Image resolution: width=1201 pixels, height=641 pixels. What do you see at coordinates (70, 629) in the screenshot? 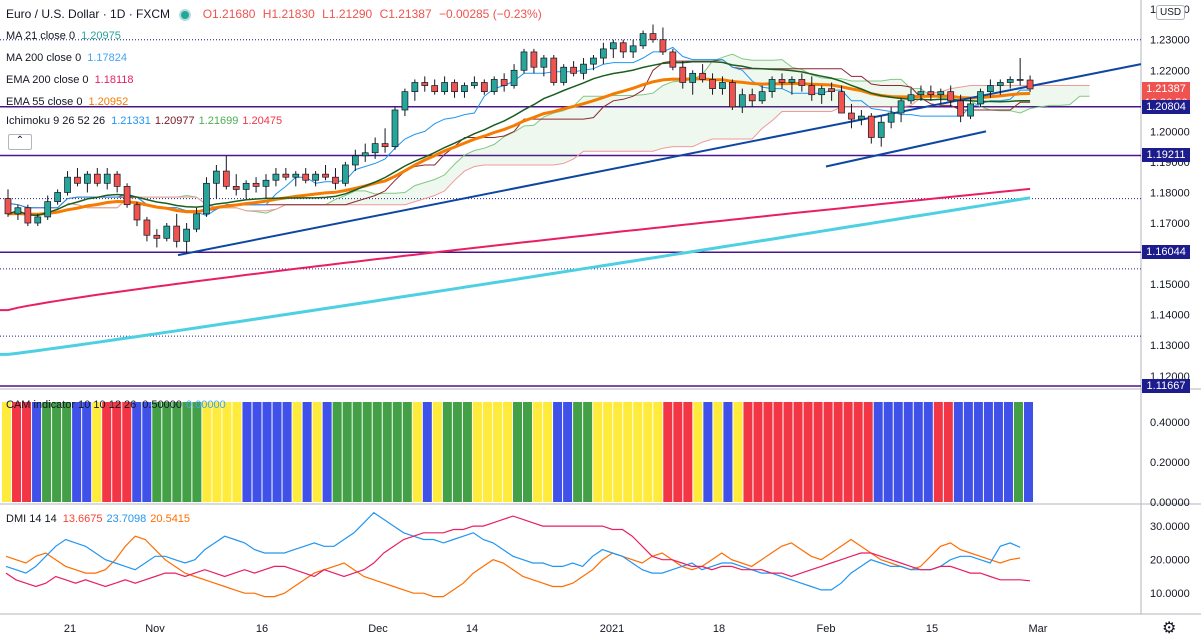
I see `time-tick-label: 21` at bounding box center [70, 629].